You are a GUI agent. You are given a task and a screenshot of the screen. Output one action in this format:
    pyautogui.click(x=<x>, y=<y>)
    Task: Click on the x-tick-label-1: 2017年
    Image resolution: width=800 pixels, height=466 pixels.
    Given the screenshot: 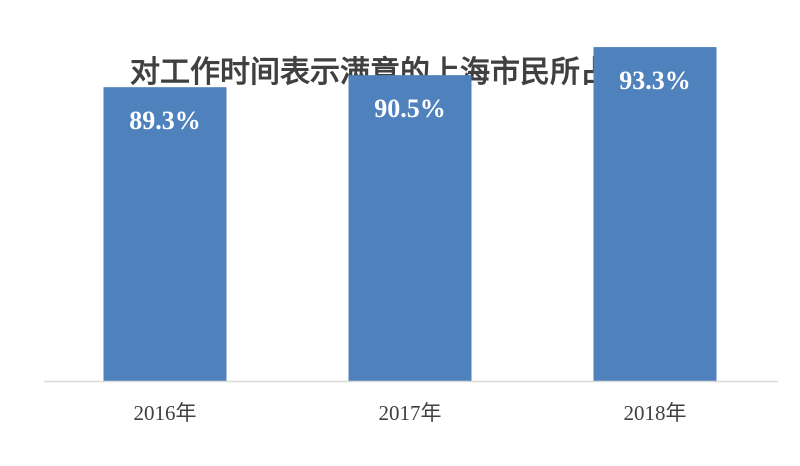 What is the action you would take?
    pyautogui.click(x=410, y=413)
    